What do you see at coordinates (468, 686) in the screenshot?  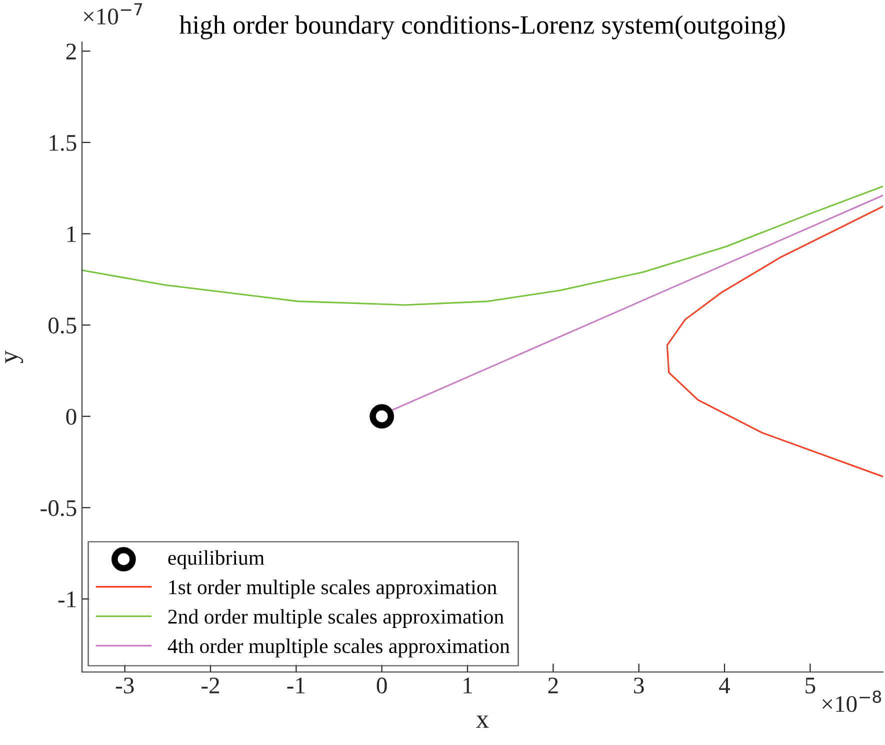 I see `x-tick-label: 1` at bounding box center [468, 686].